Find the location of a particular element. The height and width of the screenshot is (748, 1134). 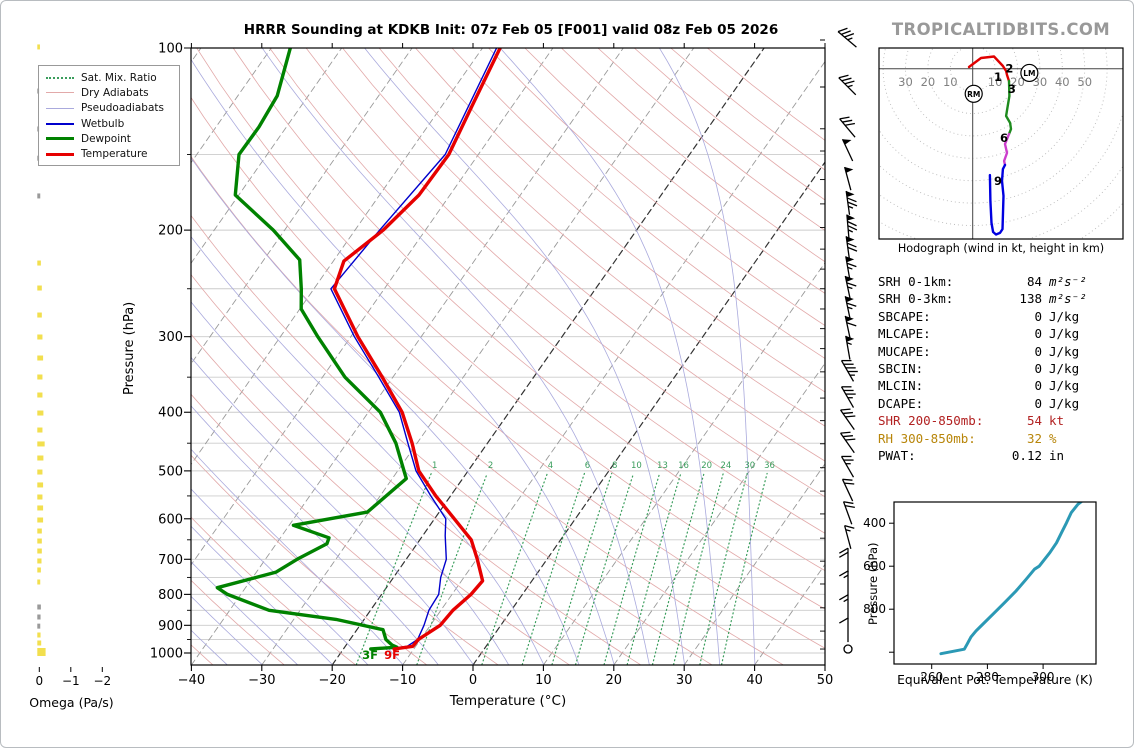

temp-tick-label: −10 is located at coordinates (402, 680).